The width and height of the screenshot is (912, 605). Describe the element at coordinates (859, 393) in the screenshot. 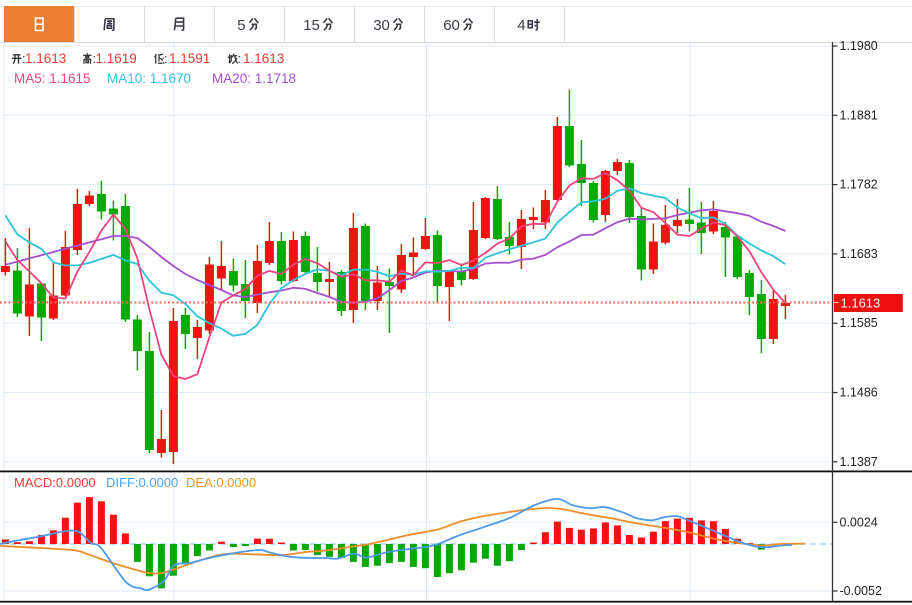

I see `svg-text: 1.1486` at that location.